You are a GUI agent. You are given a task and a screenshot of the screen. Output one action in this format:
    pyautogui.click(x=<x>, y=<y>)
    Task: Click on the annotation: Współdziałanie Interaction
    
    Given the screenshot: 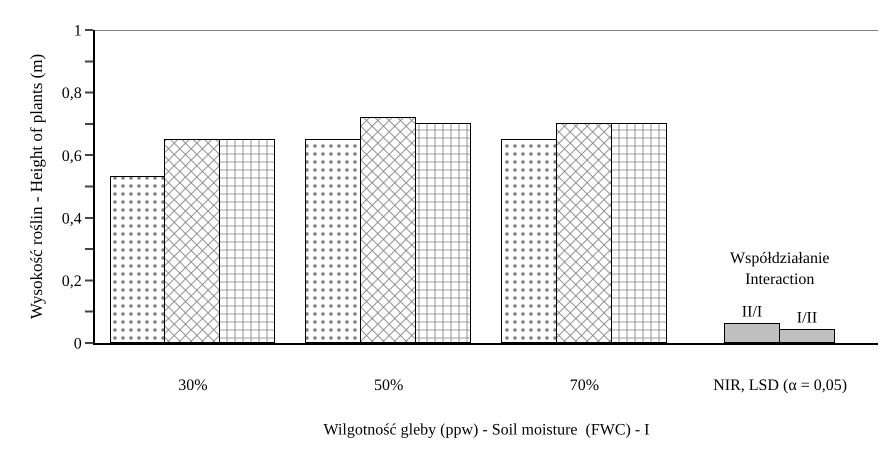 What is the action you would take?
    pyautogui.click(x=780, y=269)
    